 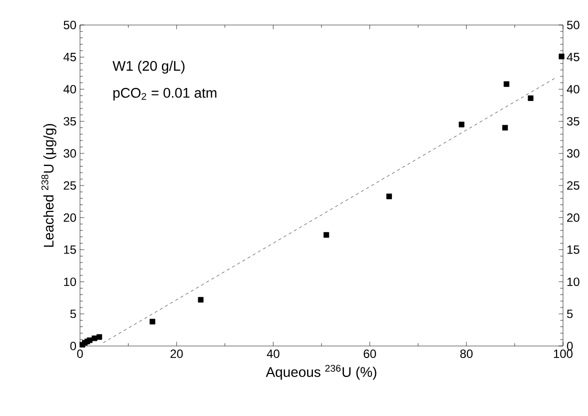 I want to click on y-tick-label: 5, so click(x=73, y=314).